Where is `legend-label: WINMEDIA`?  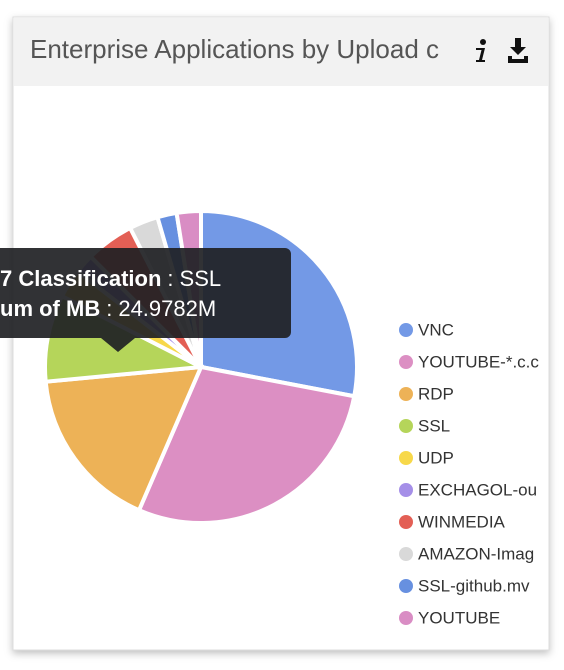 legend-label: WINMEDIA is located at coordinates (462, 521).